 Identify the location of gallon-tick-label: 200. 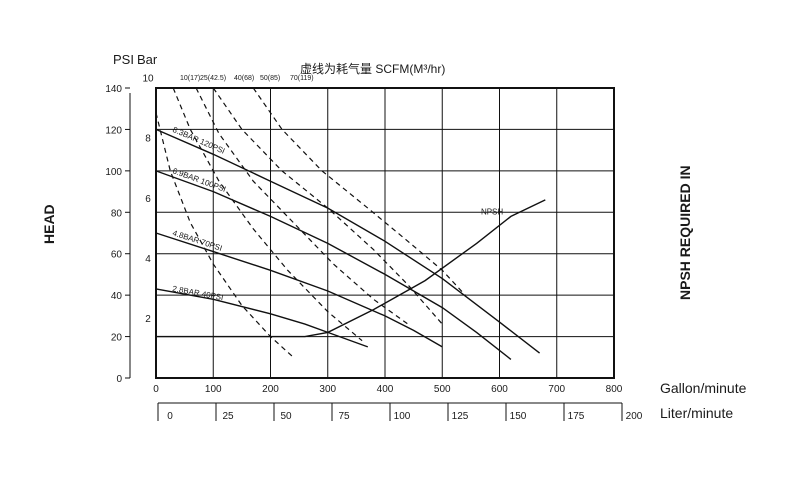
(270, 389).